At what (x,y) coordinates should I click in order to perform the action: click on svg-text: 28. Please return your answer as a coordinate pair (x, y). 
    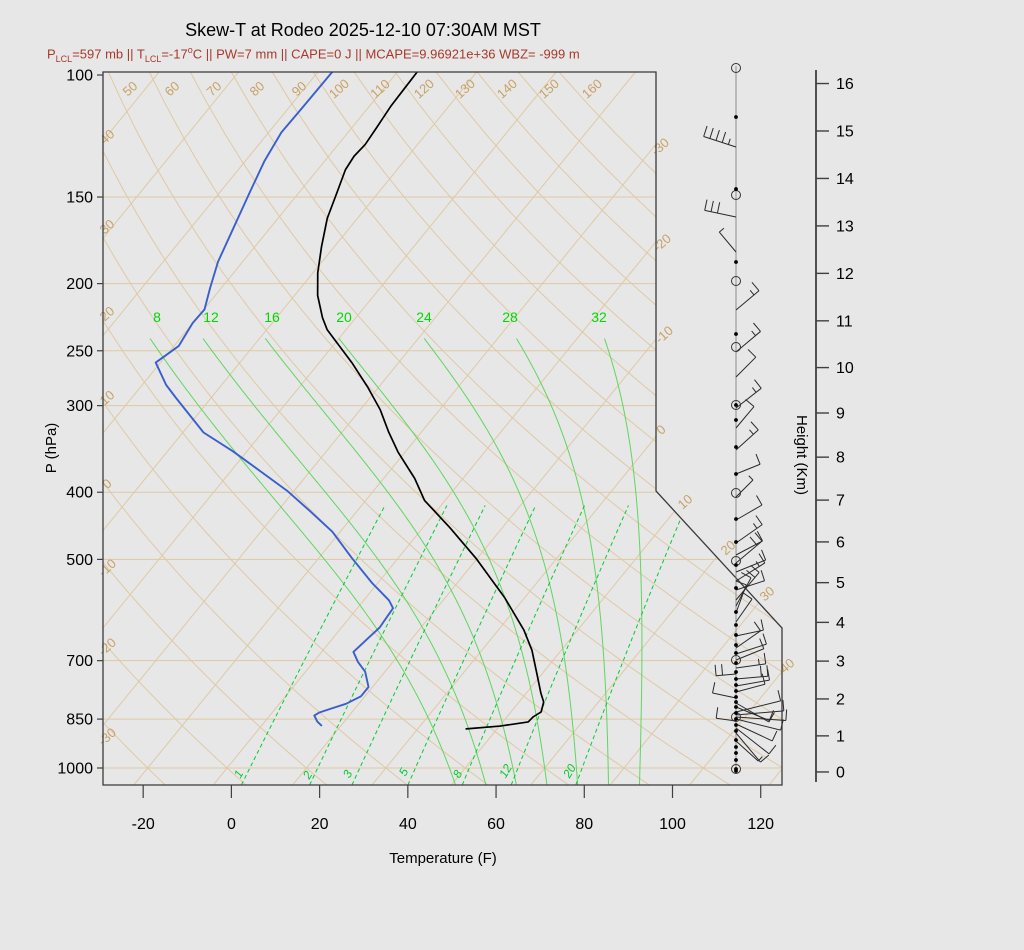
    Looking at the image, I should click on (510, 317).